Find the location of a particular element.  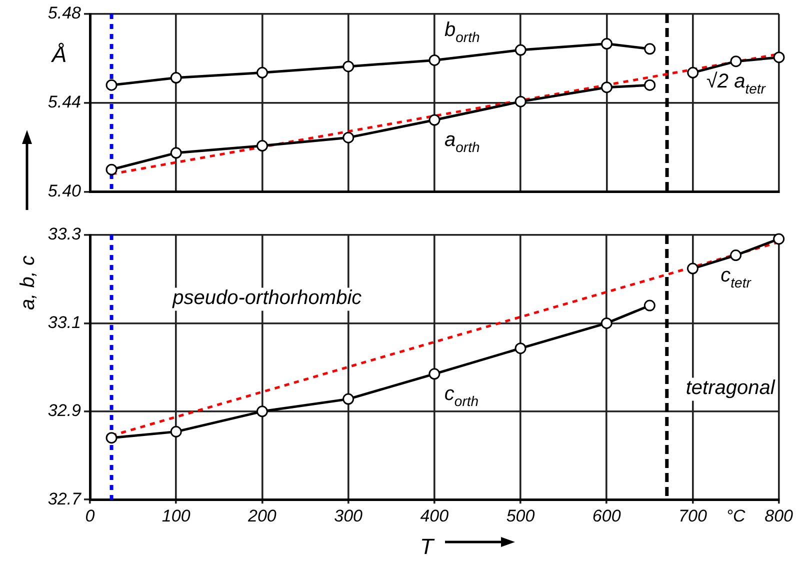

y-tick-label: 33.3 is located at coordinates (65, 234).